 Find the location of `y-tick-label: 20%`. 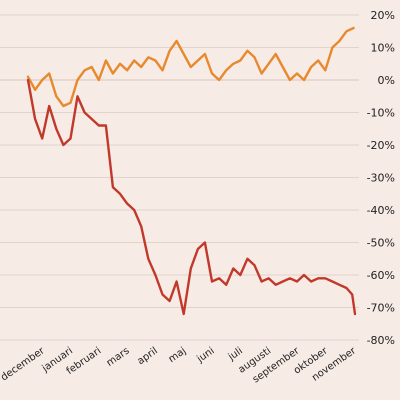

y-tick-label: 20% is located at coordinates (383, 15).